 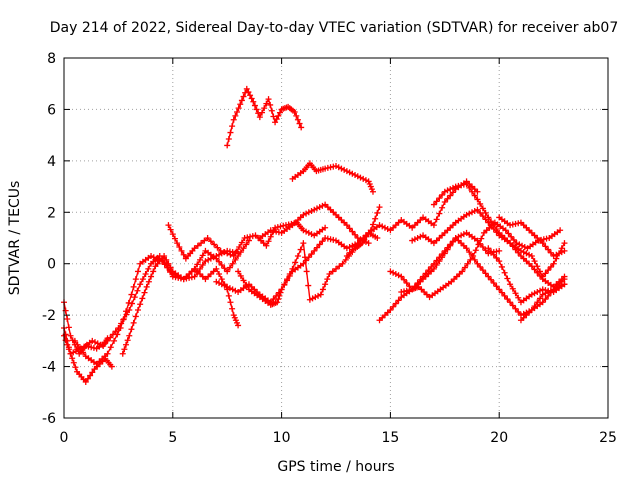 What do you see at coordinates (297, 267) in the screenshot?
I see `series-sat-i` at bounding box center [297, 267].